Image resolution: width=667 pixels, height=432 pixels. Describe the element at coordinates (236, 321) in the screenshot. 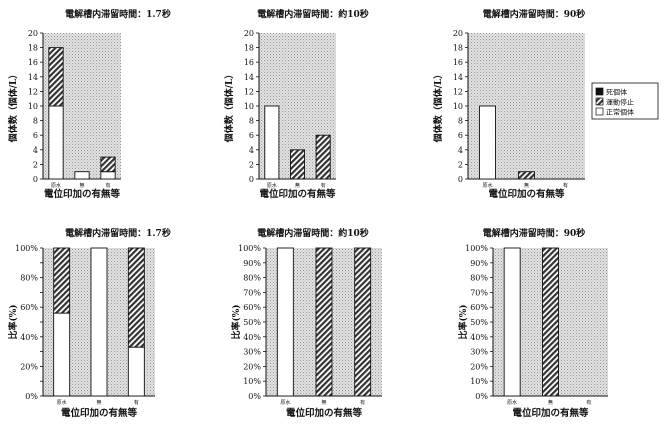

I see `y-axis-label: 比率(%)` at that location.